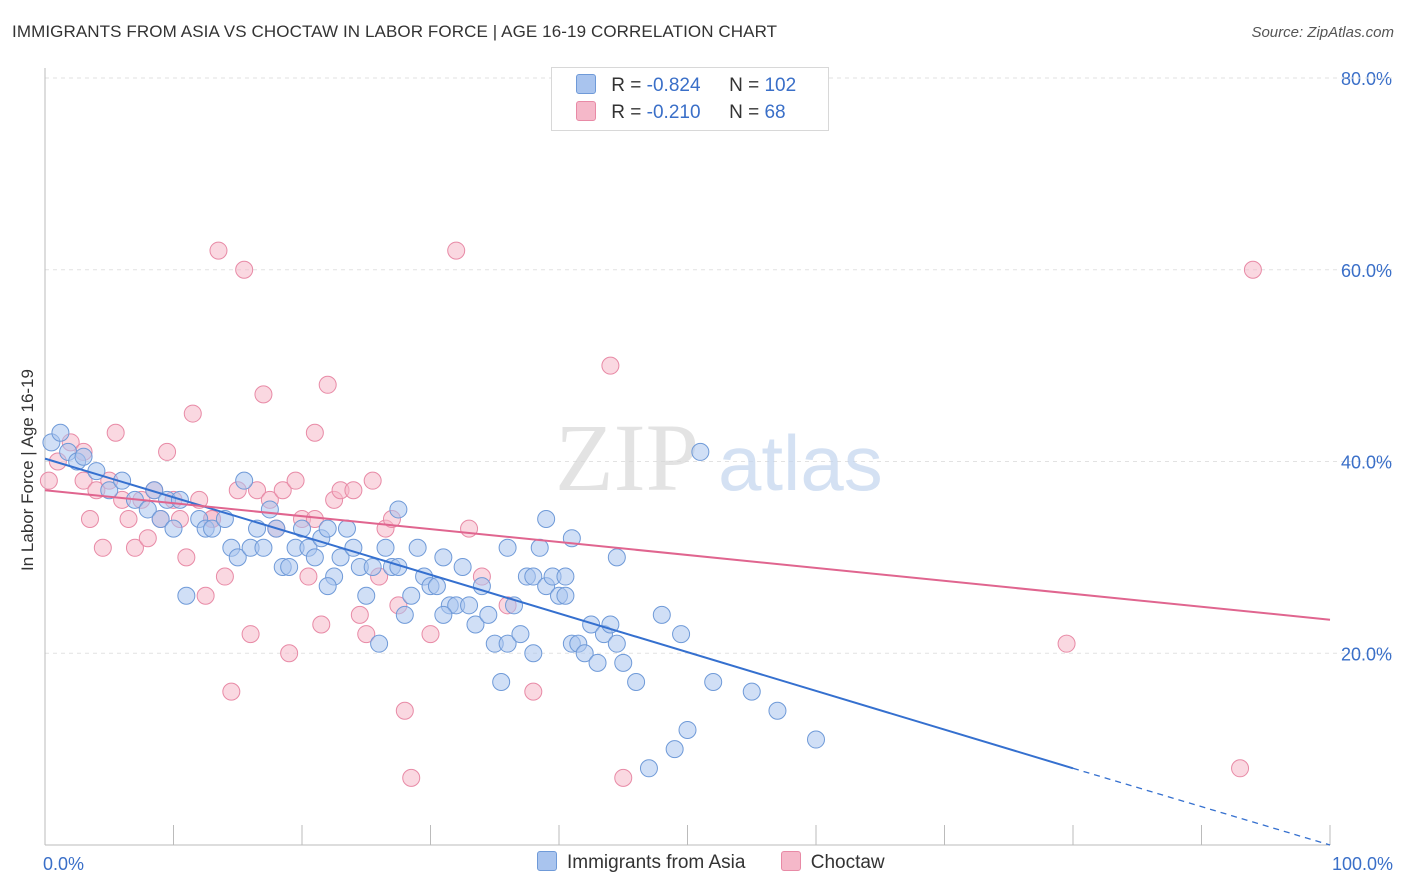 The height and width of the screenshot is (892, 1406). I want to click on choctaw-trend-line, so click(687, 555).